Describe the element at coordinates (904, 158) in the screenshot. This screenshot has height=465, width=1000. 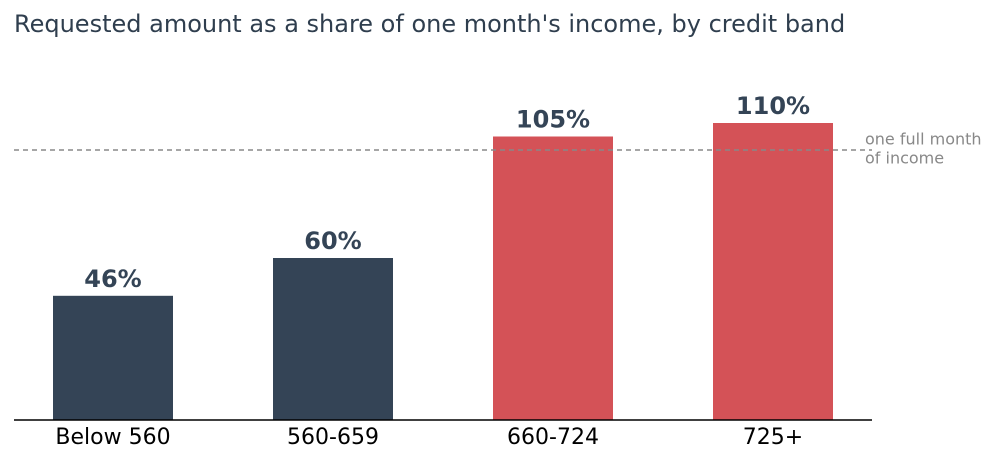
I see `reference-label: of income` at that location.